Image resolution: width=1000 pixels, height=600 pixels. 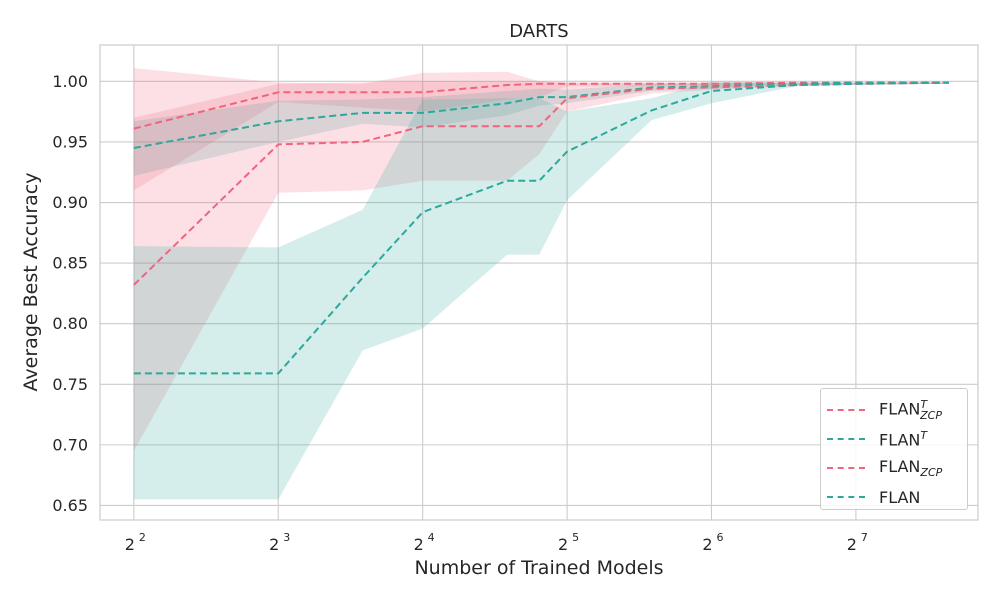 I want to click on legend-item: FLANTZCP, so click(x=884, y=410).